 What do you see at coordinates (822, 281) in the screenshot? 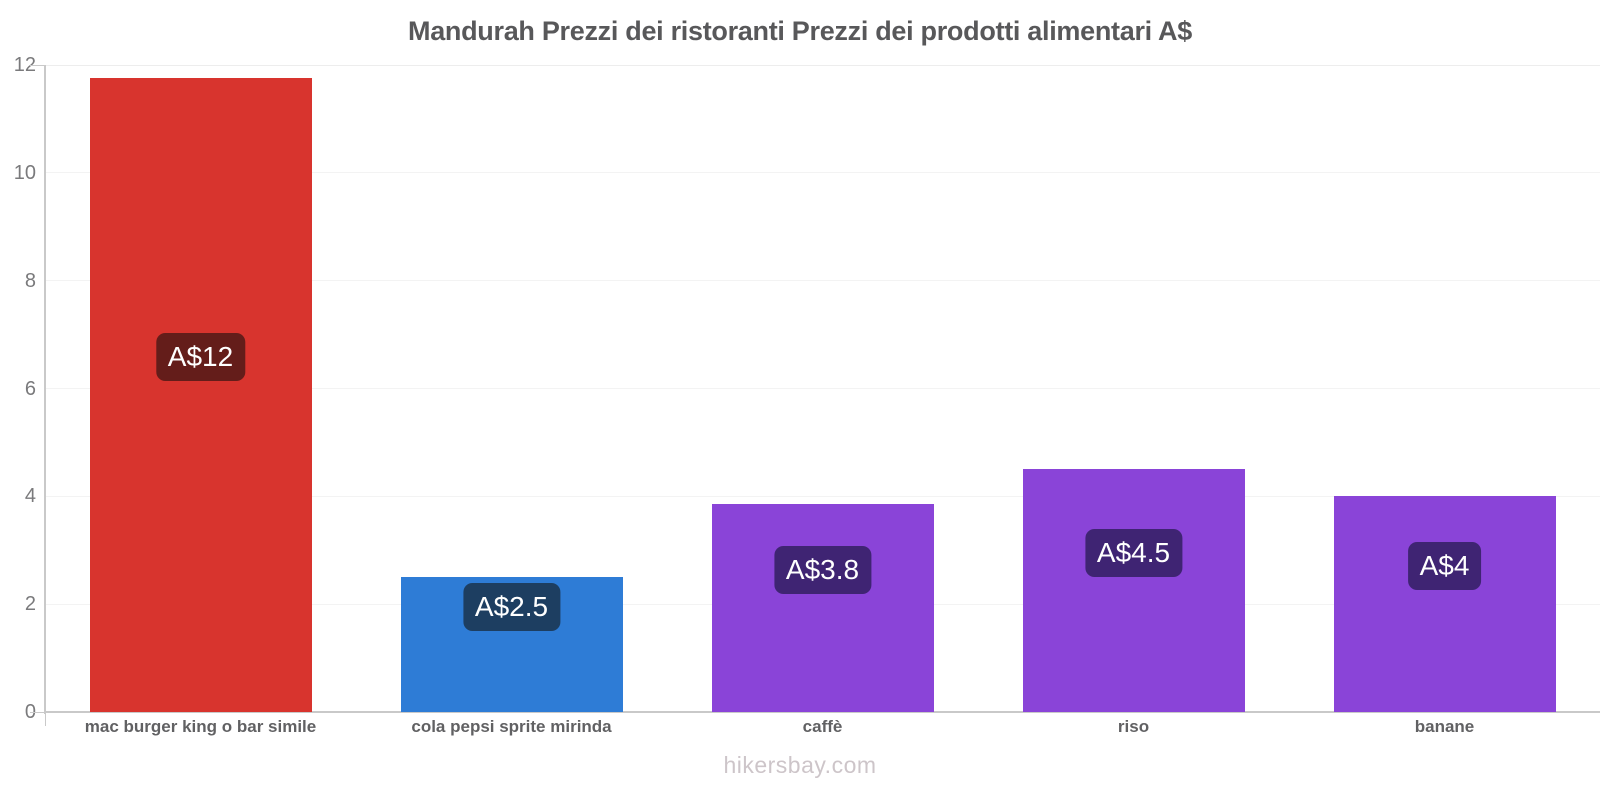
I see `gridline-y8` at bounding box center [822, 281].